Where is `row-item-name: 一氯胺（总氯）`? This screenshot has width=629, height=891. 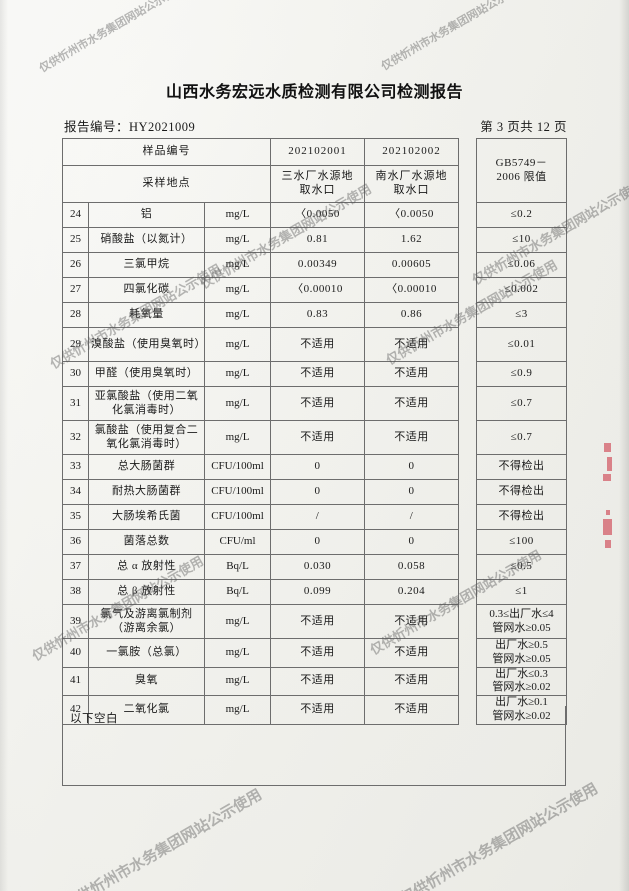 row-item-name: 一氯胺（总氯） is located at coordinates (146, 653).